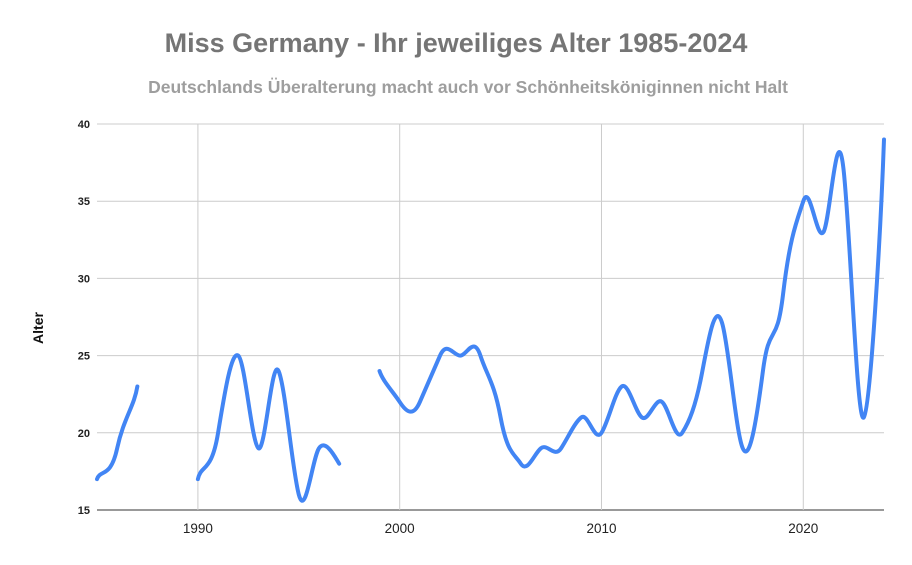 The image size is (912, 565). I want to click on y-tick-label: 20, so click(84, 434).